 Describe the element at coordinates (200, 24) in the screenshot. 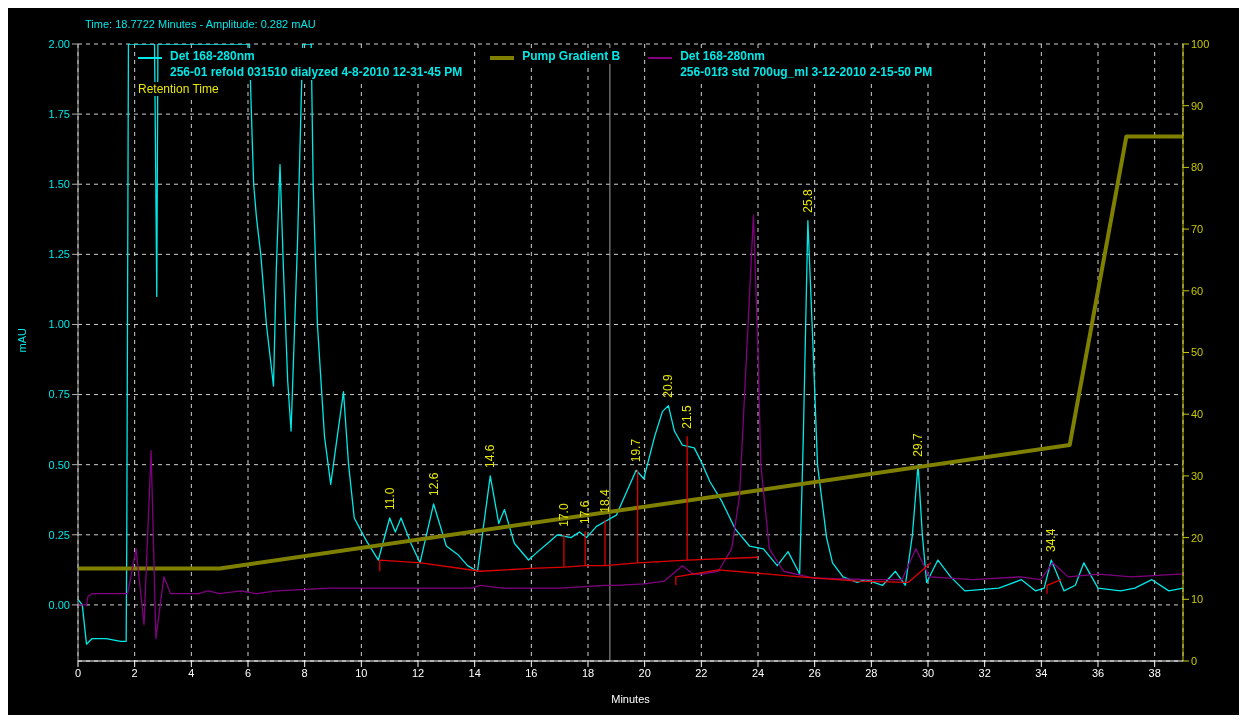

I see `text: Time: 18.7722 Minutes - Amplitude: 0.282 mAU` at that location.